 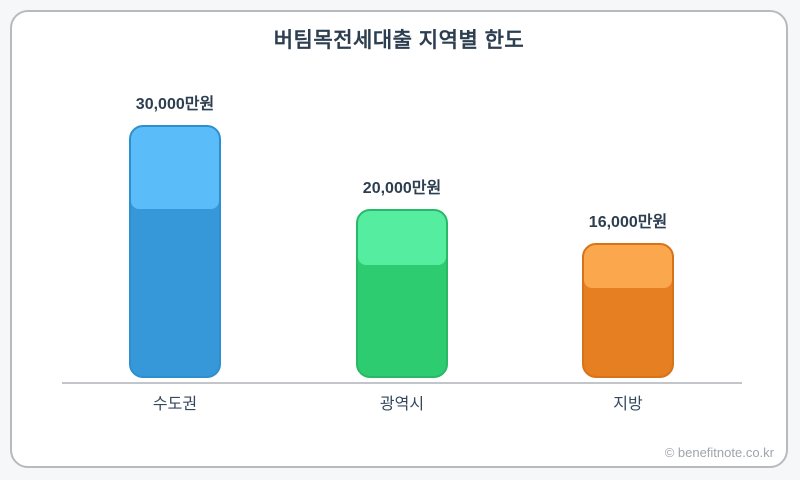 I want to click on bar-category-label: 지방, so click(x=628, y=404).